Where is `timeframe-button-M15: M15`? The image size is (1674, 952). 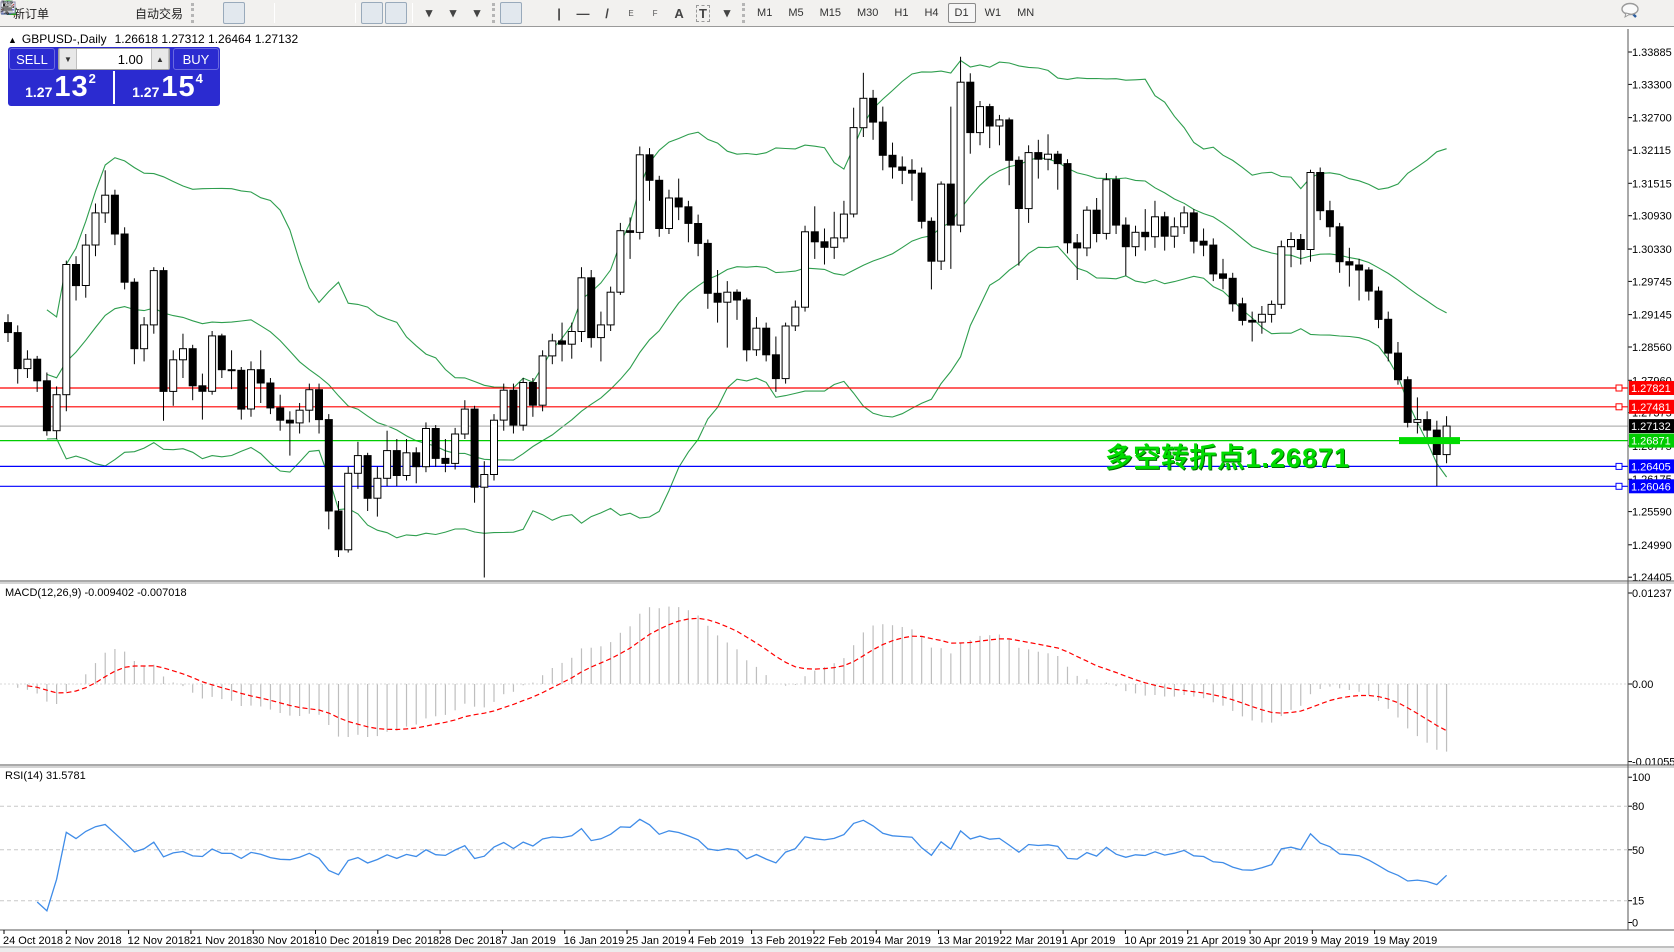 timeframe-button-M15: M15 is located at coordinates (830, 13).